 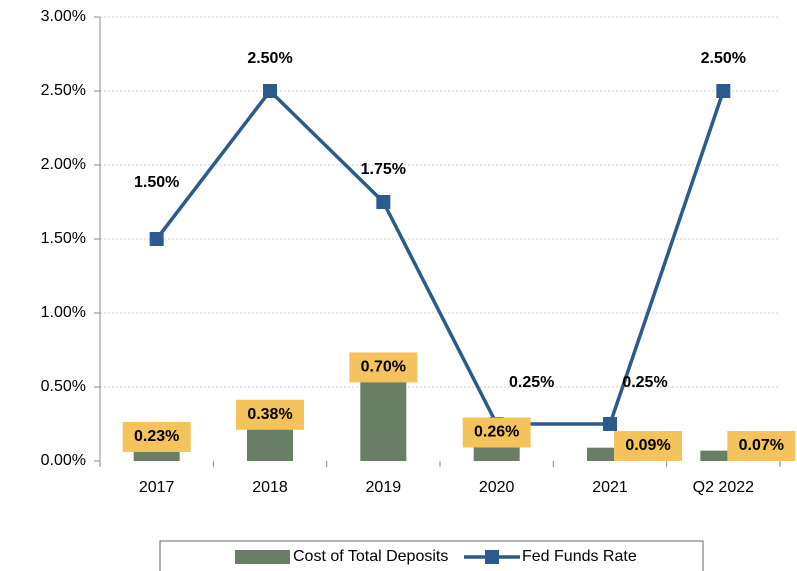 I want to click on data-label: 0.26%, so click(x=496, y=432).